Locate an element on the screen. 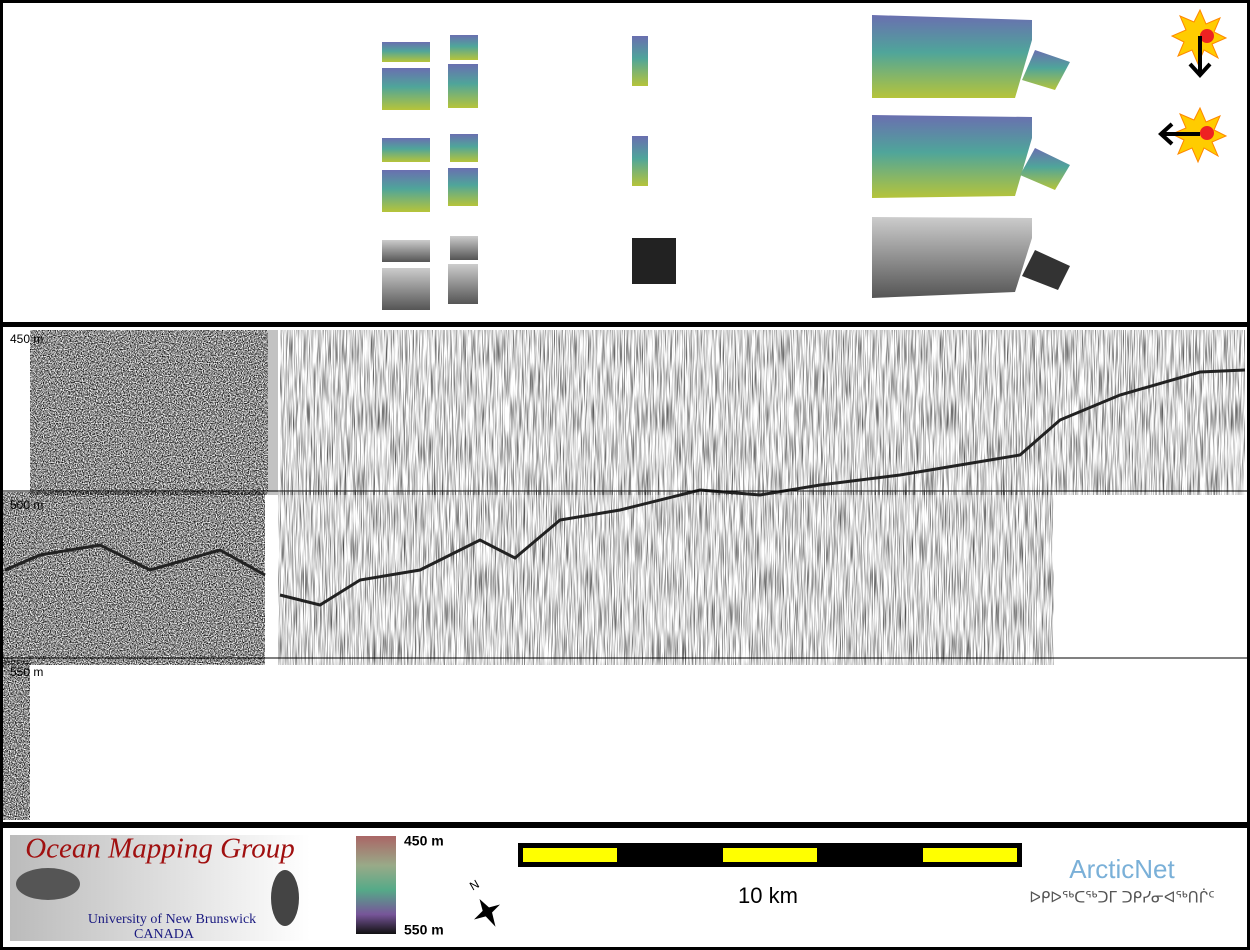 This screenshot has width=1250, height=950. scale-label: 10 km is located at coordinates (768, 895).